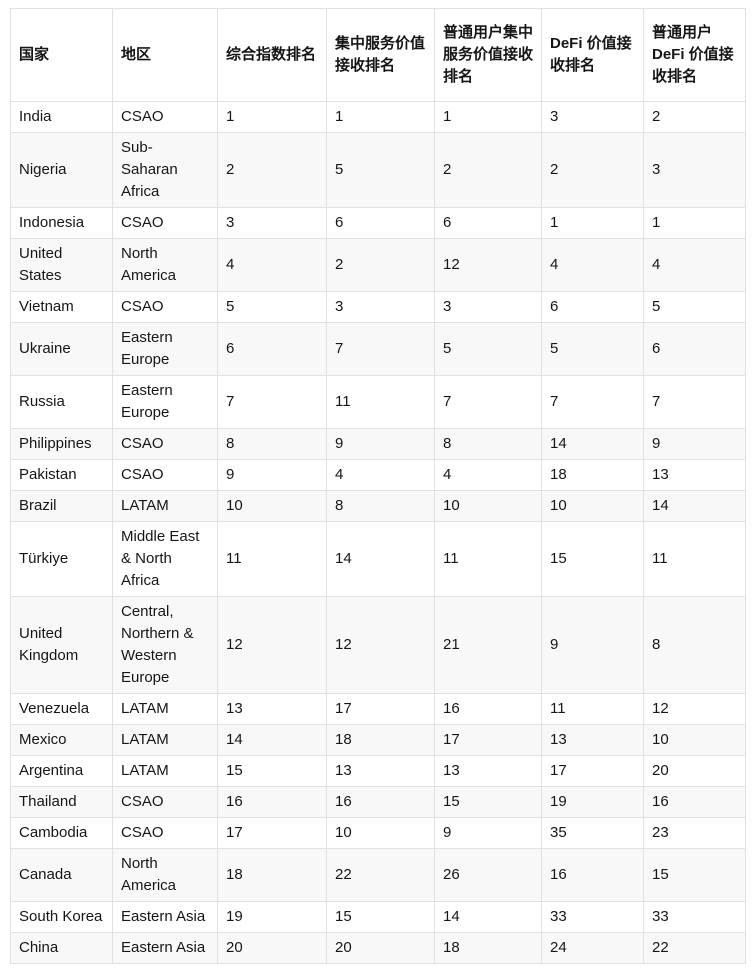 The image size is (756, 980). I want to click on table-row: Cambodia CSAO 17 10 9 35 23, so click(378, 833).